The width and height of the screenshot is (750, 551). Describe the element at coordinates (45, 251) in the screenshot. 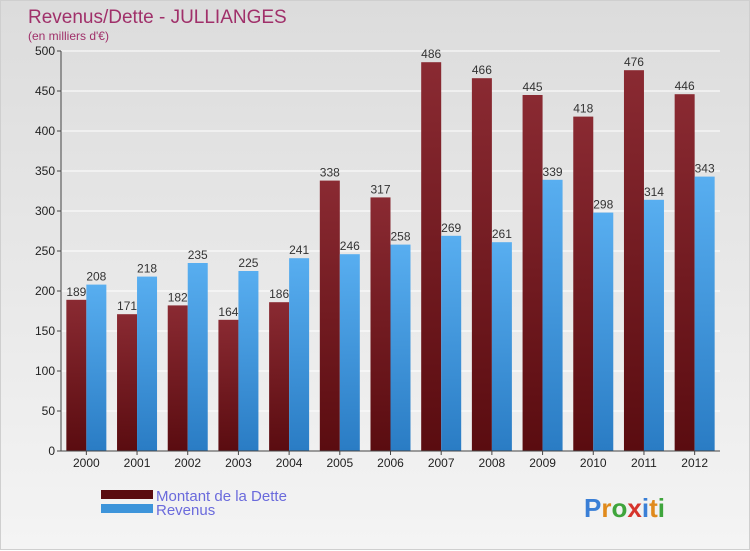

I see `y-tick-label: 250` at that location.